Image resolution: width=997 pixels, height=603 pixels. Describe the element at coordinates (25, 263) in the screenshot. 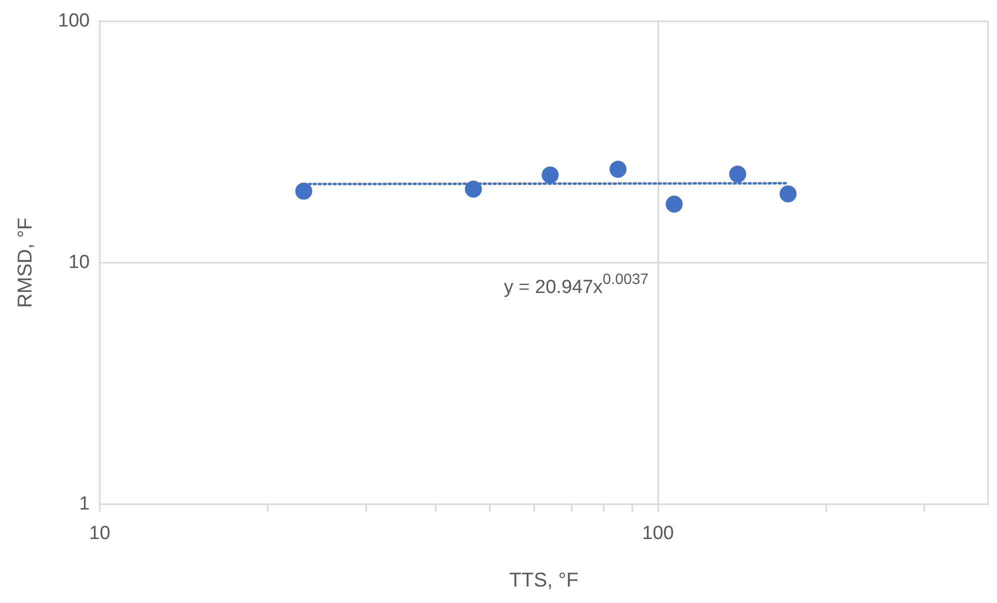

I see `y-axis-title: RMSD, °F` at that location.